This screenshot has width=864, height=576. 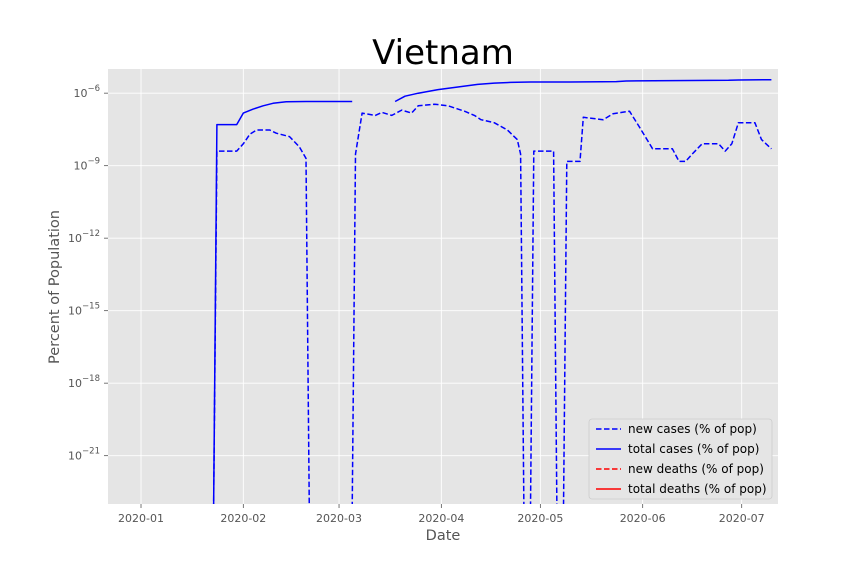 I want to click on legend-label: new cases (% of pop), so click(x=692, y=429).